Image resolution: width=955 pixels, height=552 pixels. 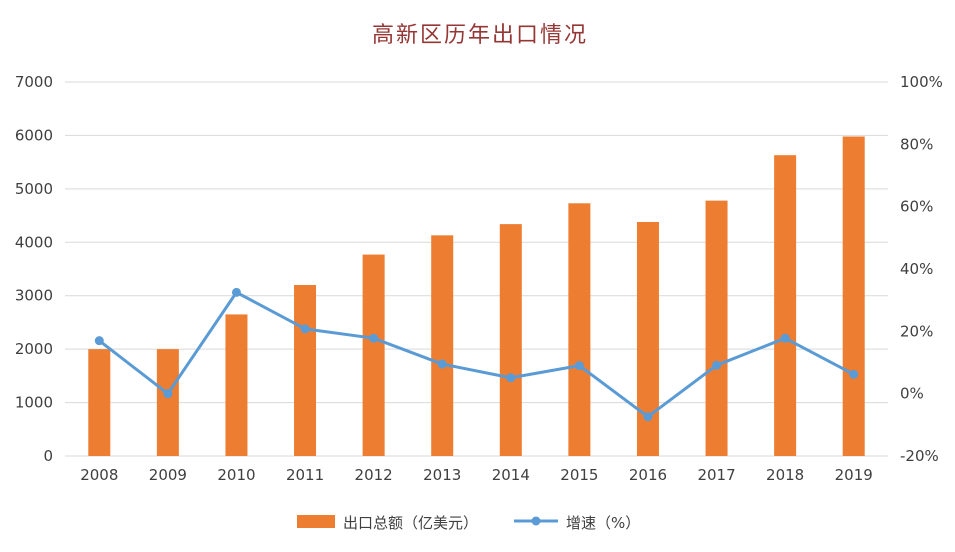 What do you see at coordinates (921, 82) in the screenshot?
I see `right-axis-tick: 100%` at bounding box center [921, 82].